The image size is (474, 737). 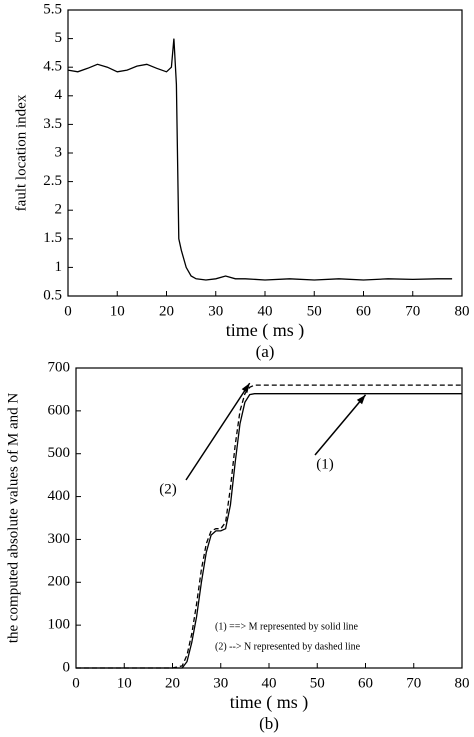 What do you see at coordinates (59, 625) in the screenshot?
I see `y-tick-label: 100` at bounding box center [59, 625].